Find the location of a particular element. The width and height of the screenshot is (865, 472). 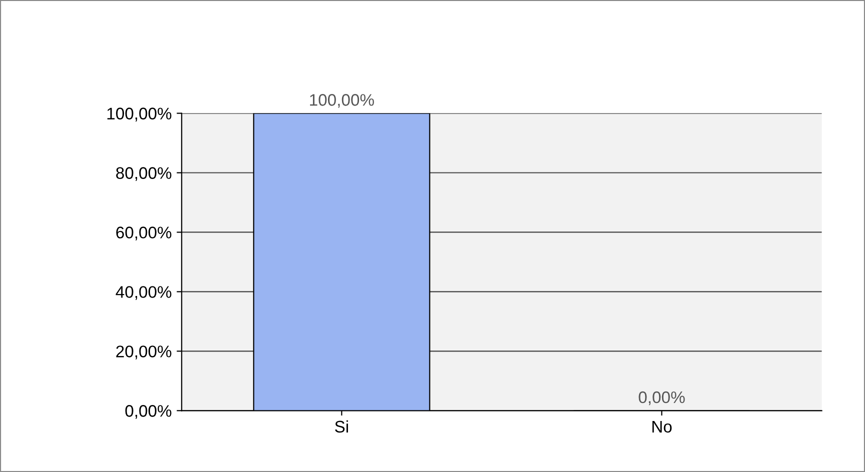

y-tick-label: 0,00% is located at coordinates (148, 412).